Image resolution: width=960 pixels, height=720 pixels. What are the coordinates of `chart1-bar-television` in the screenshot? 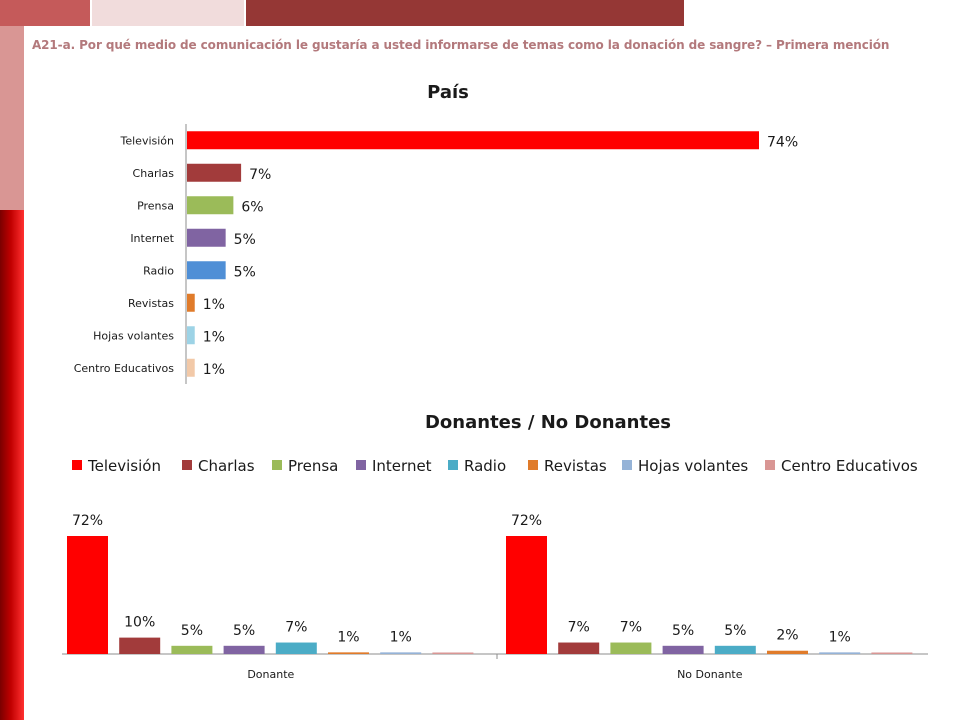 It's located at (473, 140).